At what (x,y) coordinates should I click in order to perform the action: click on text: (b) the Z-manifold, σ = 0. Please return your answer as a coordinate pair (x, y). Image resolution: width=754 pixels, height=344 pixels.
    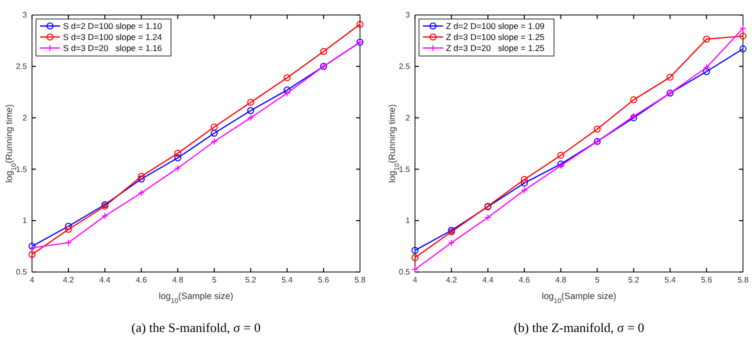
    Looking at the image, I should click on (579, 327).